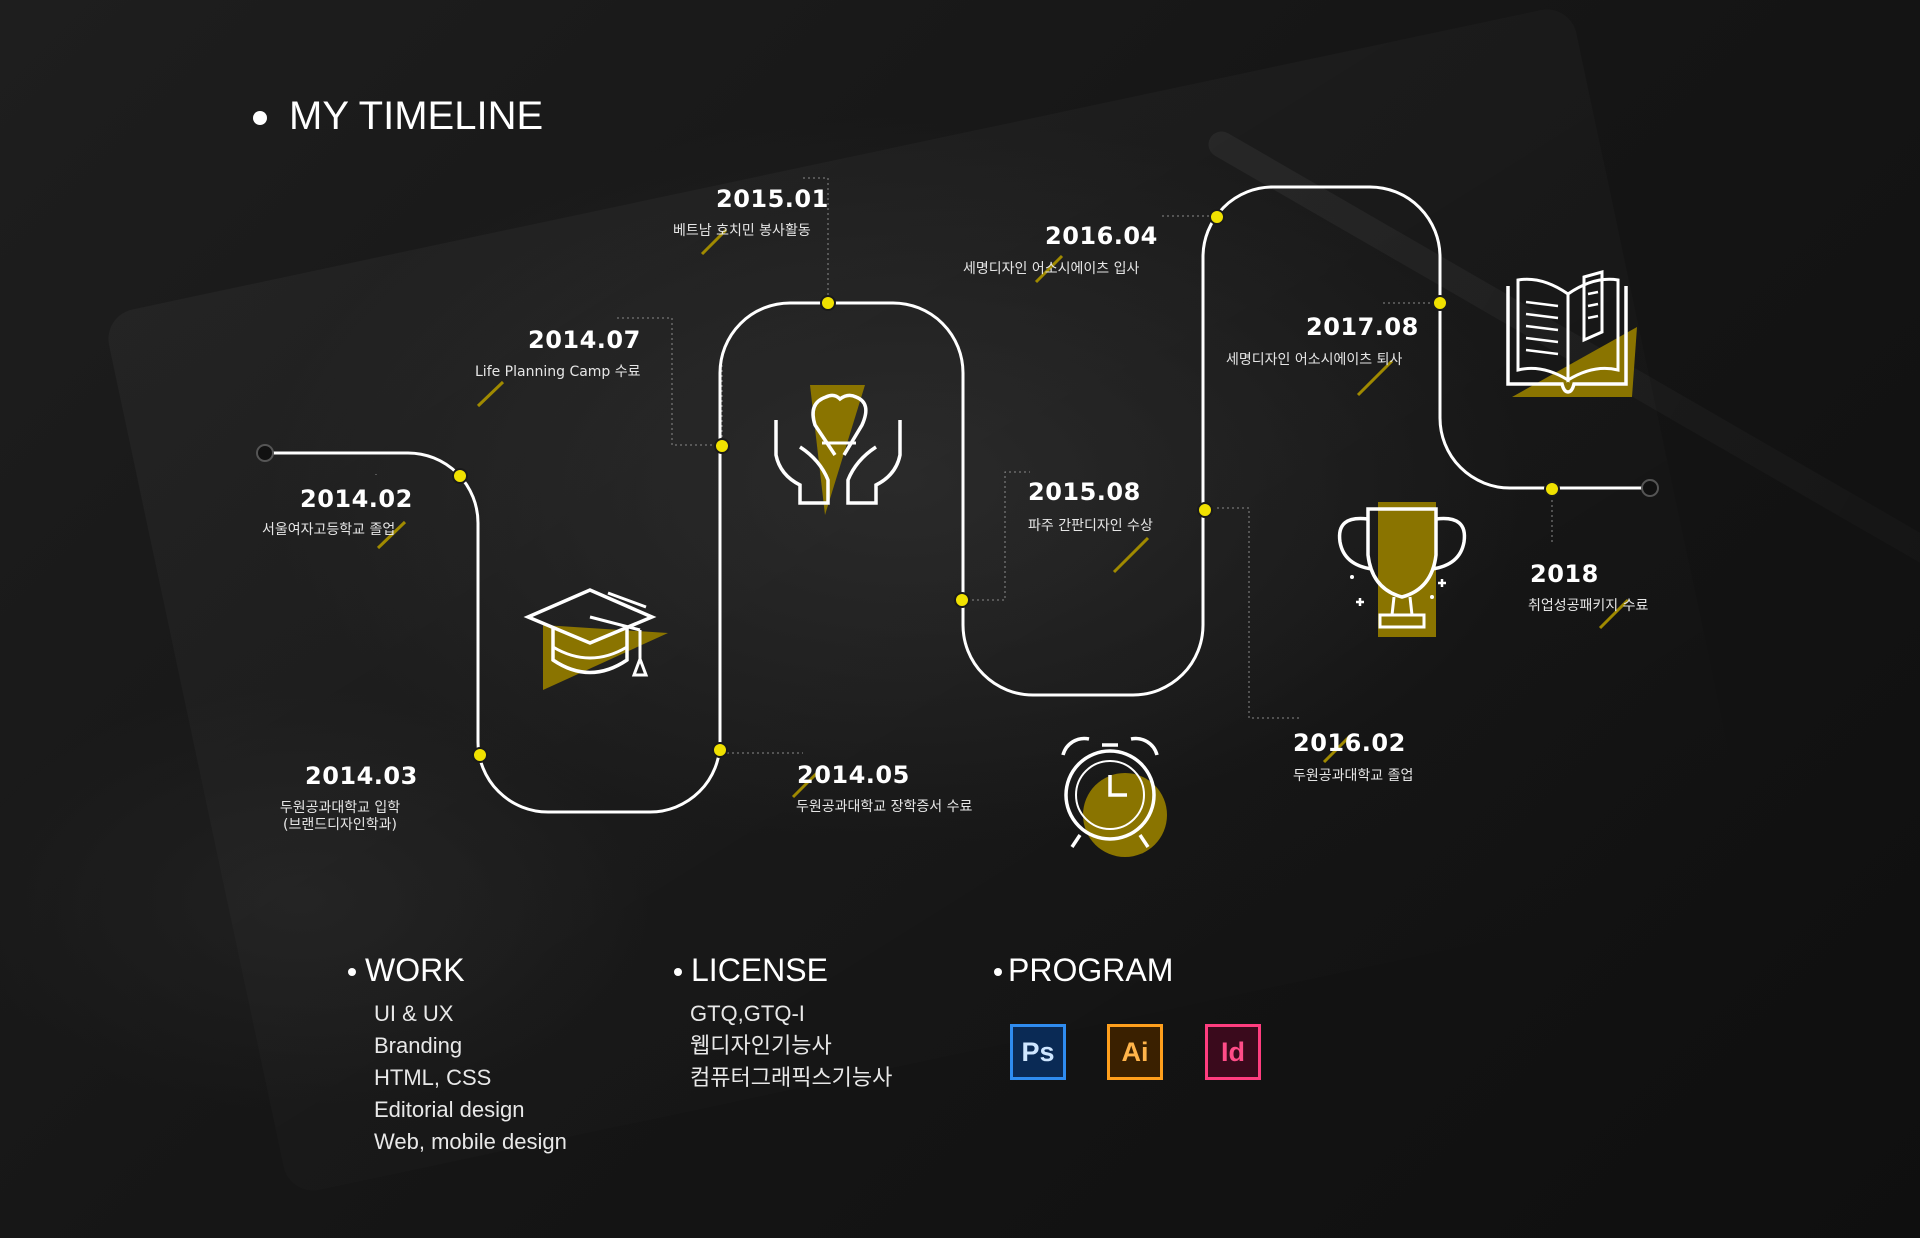  Describe the element at coordinates (1051, 269) in the screenshot. I see `event-desc: 세명디자인 어소시에이츠 입사` at that location.